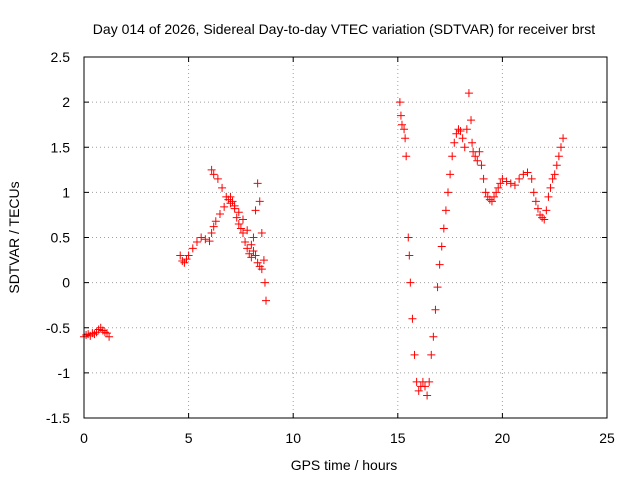 The image size is (640, 480). What do you see at coordinates (398, 438) in the screenshot?
I see `x-tick-label: 15` at bounding box center [398, 438].